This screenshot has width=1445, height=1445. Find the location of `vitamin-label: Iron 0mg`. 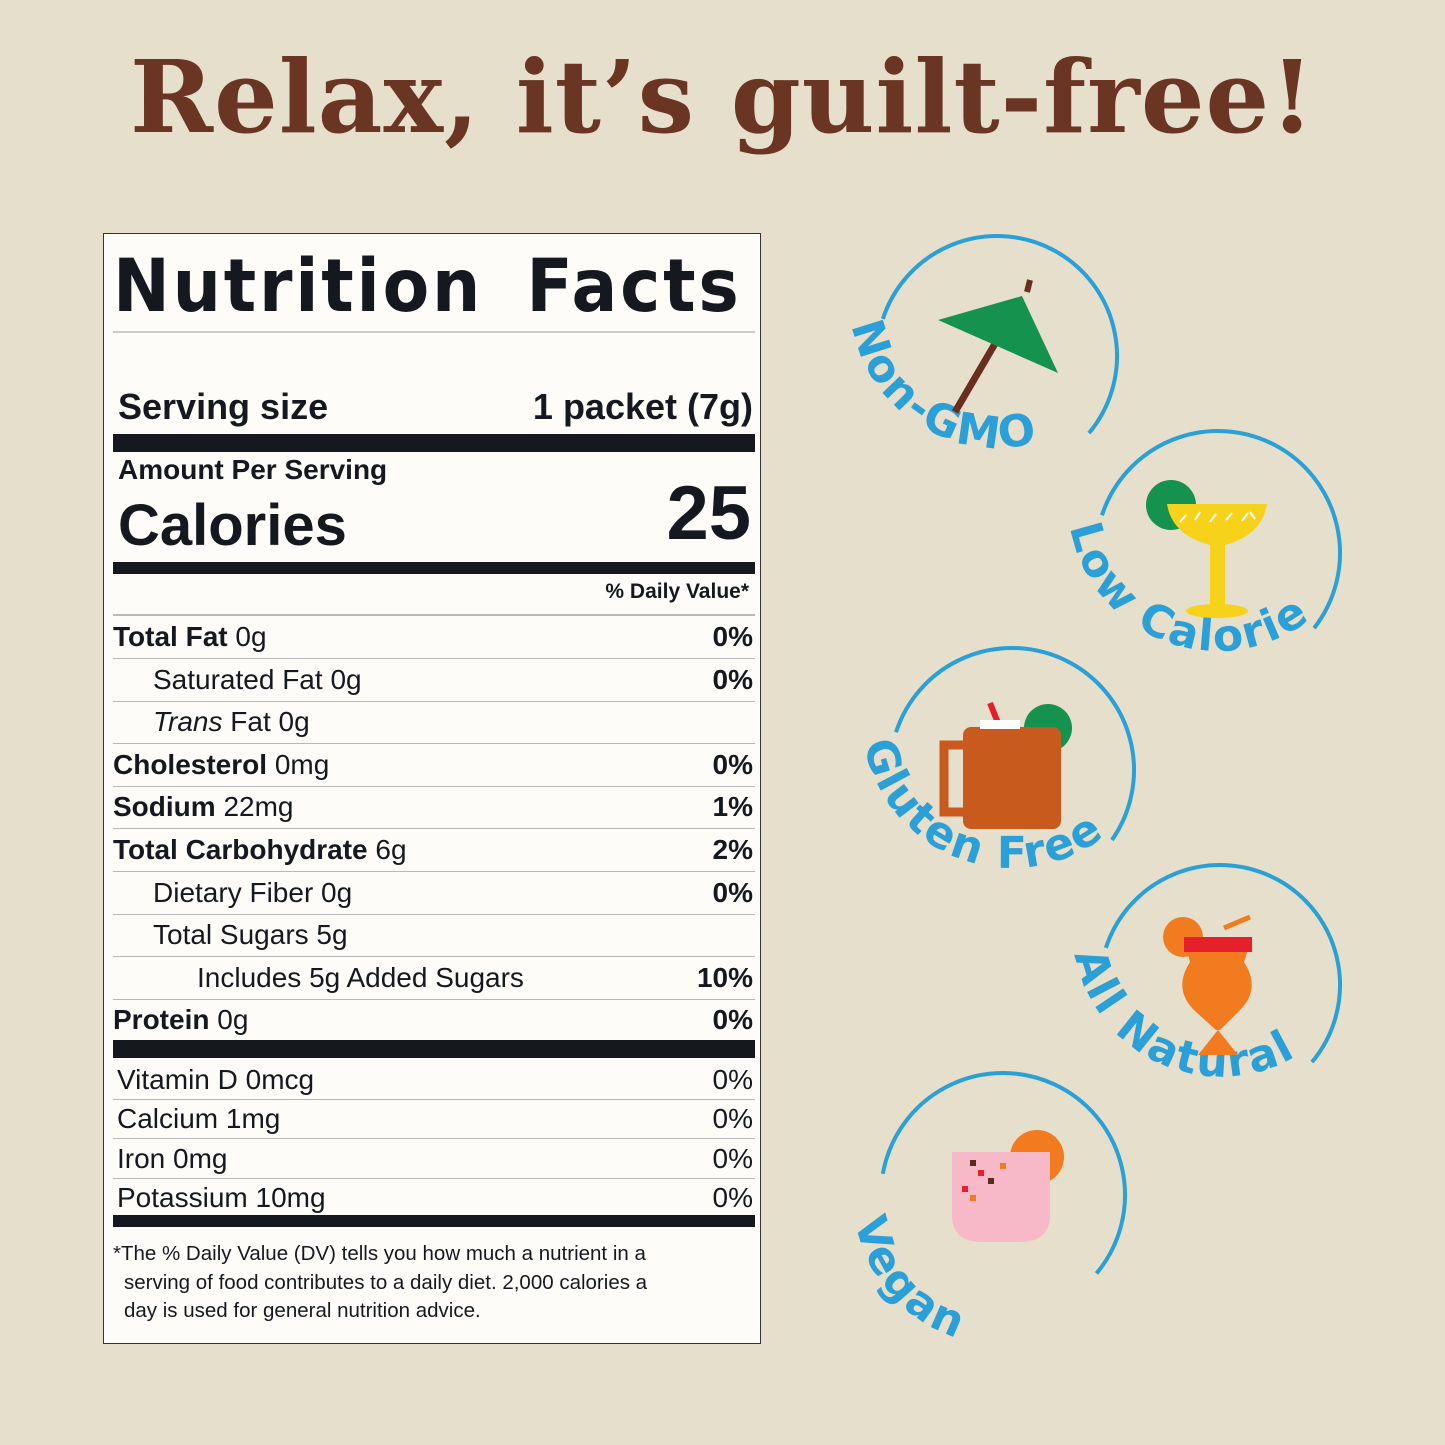

vitamin-label: Iron 0mg is located at coordinates (172, 1158).